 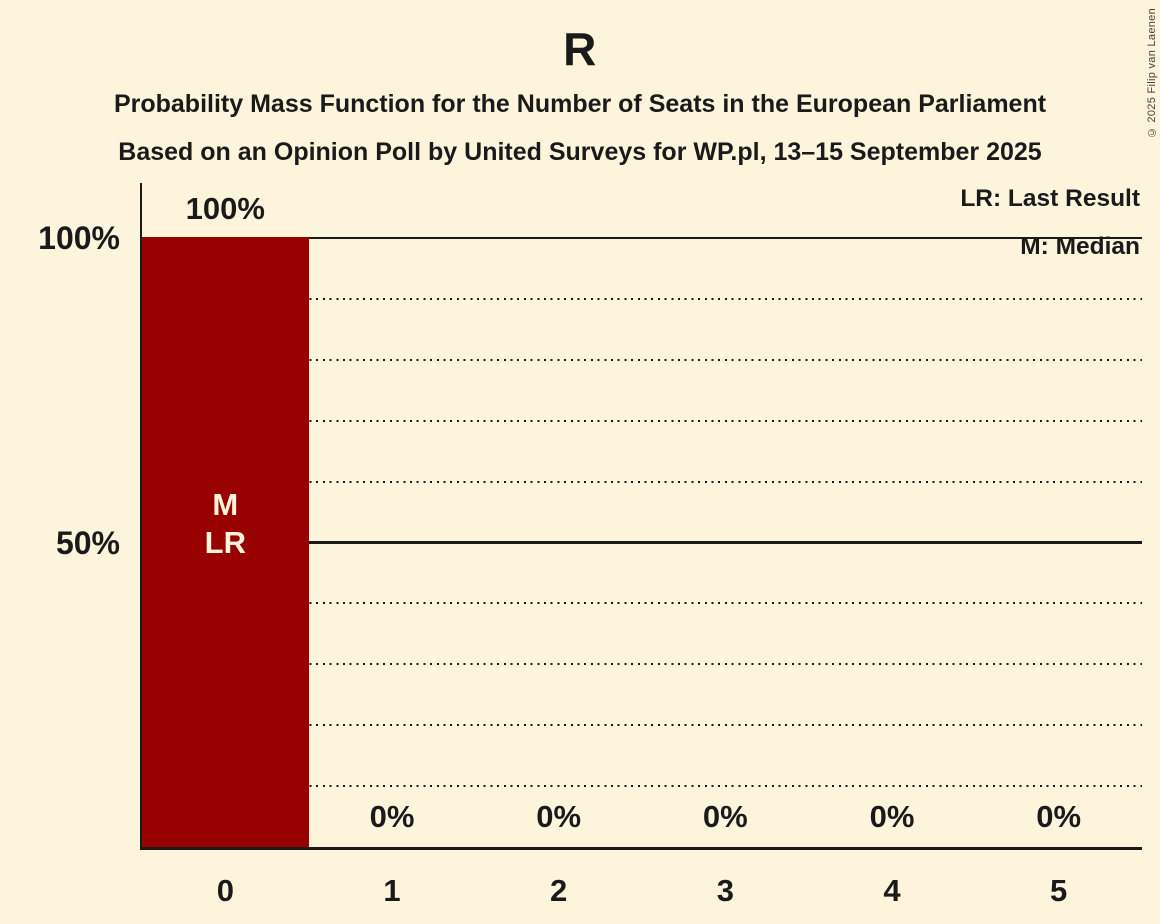 I want to click on gridline-100pct, so click(x=642, y=238).